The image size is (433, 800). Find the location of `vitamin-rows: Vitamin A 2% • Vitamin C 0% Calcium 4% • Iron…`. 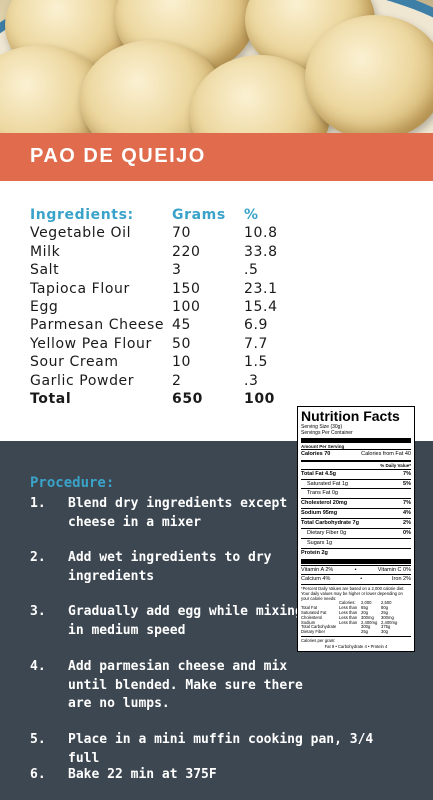

vitamin-rows: Vitamin A 2% • Vitamin C 0% Calcium 4% • Iron… is located at coordinates (356, 574).